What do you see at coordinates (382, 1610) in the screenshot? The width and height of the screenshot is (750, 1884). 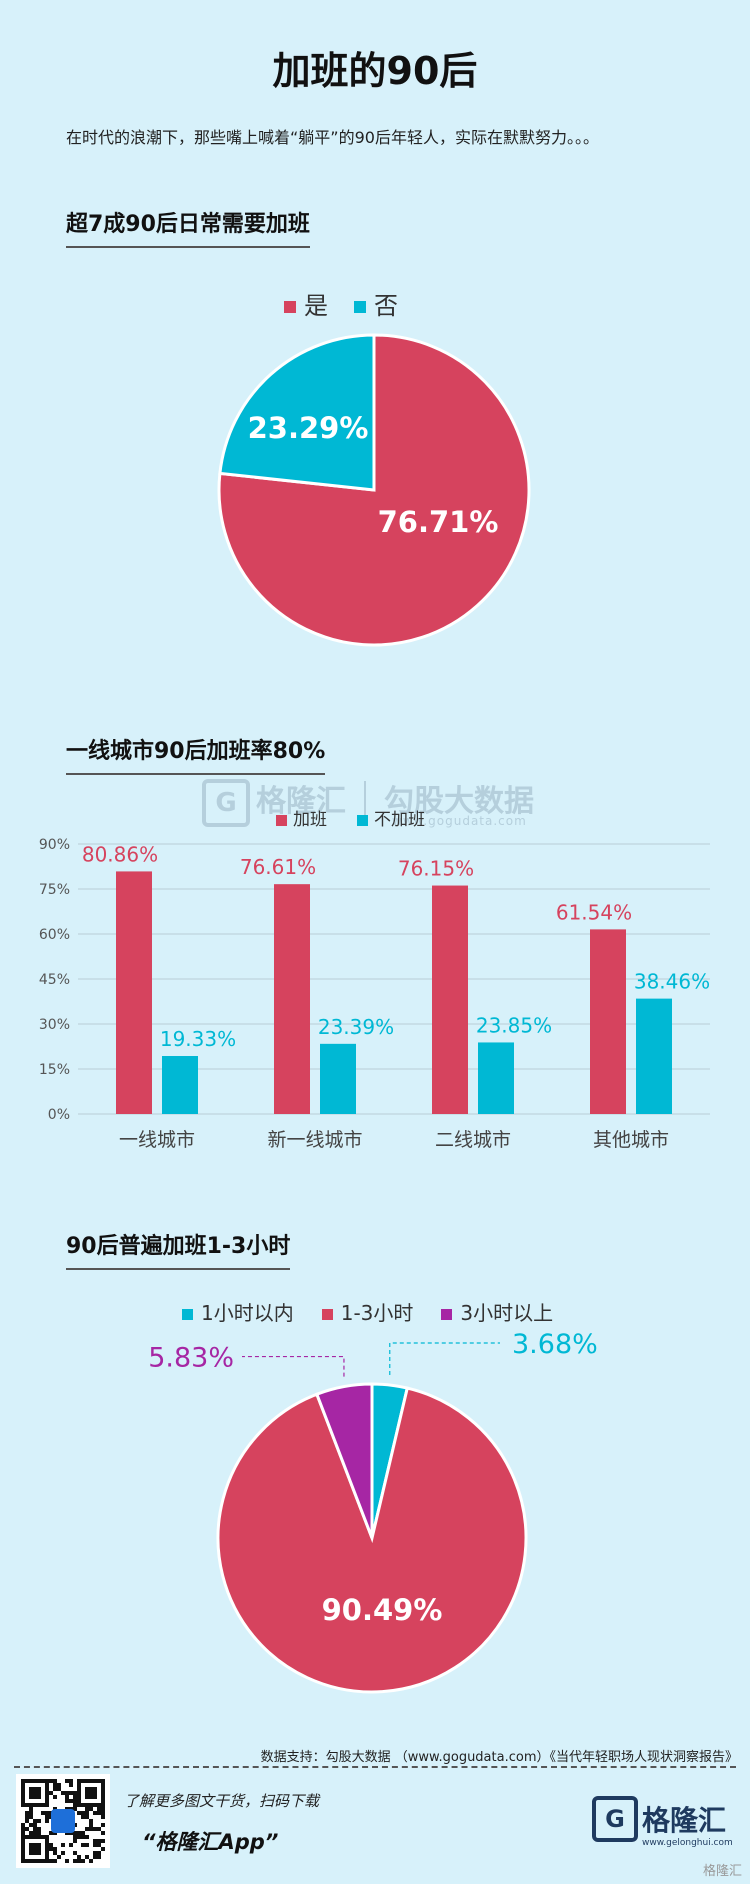 I see `pie2-label-1: 90.49%` at bounding box center [382, 1610].